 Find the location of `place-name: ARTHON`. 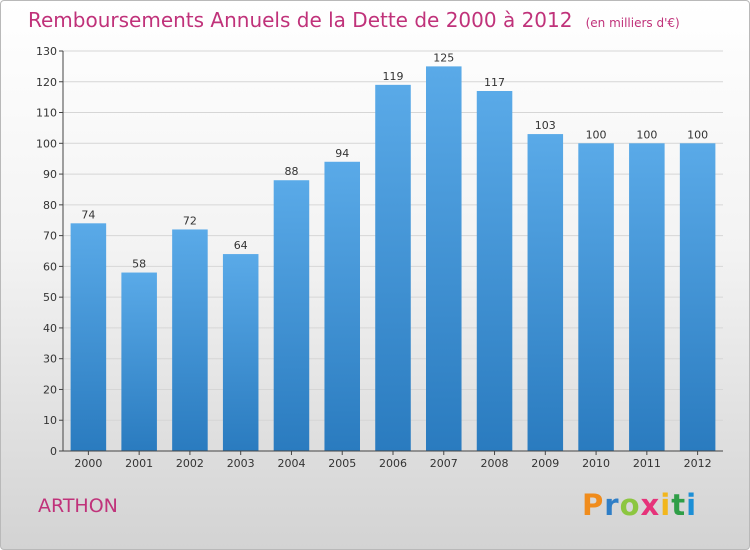

place-name: ARTHON is located at coordinates (78, 506).